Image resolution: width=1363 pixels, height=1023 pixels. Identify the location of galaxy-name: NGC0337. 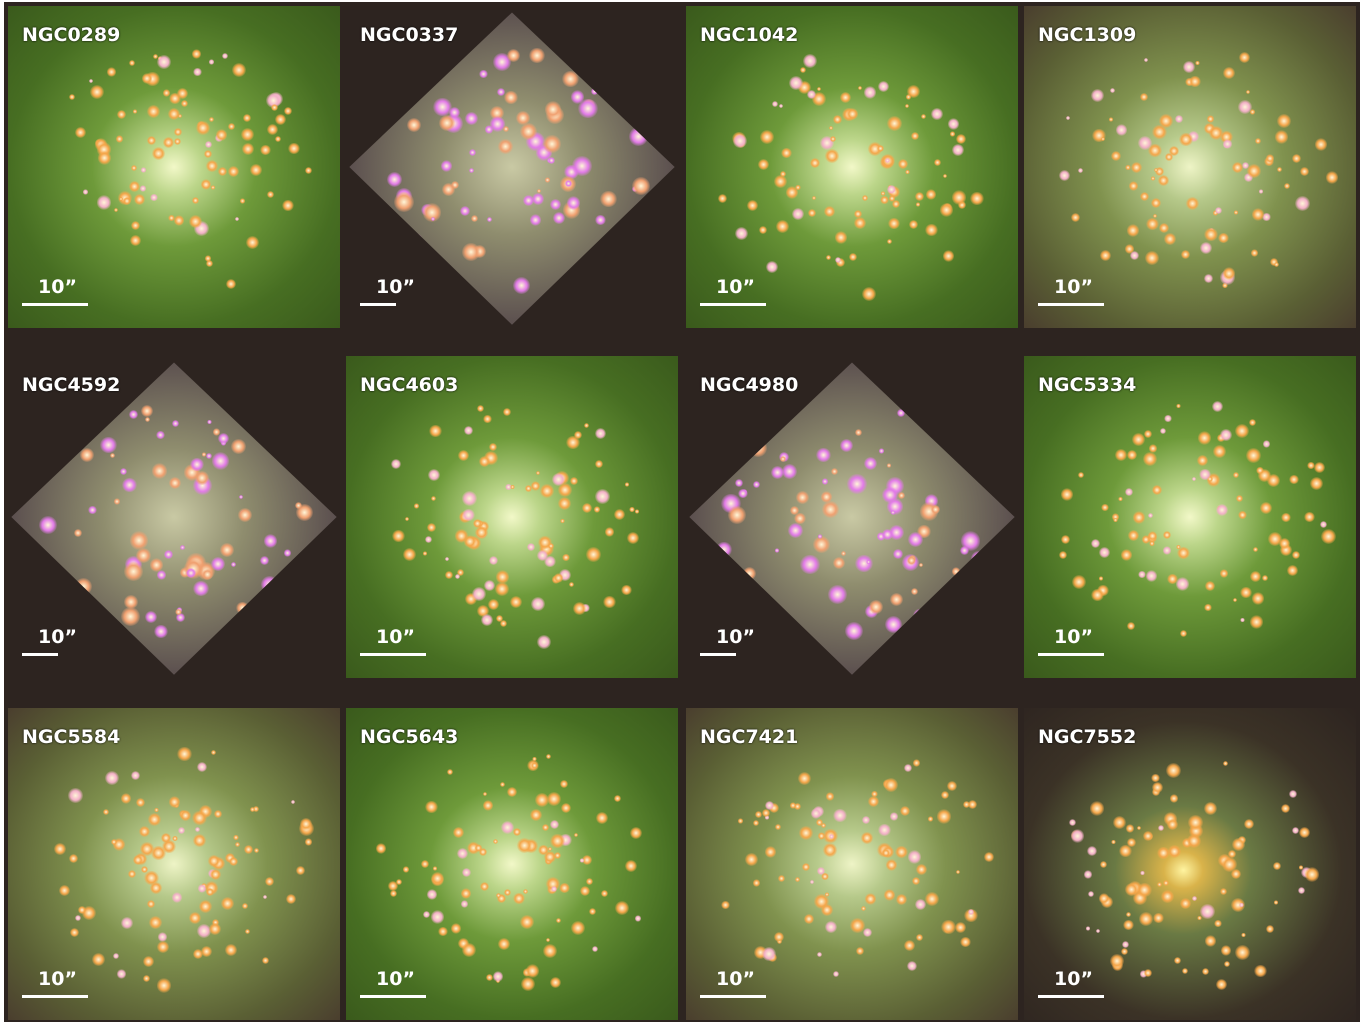
(409, 35).